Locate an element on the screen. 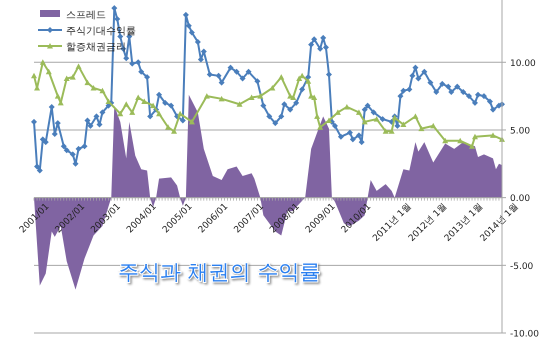 The height and width of the screenshot is (337, 540). legend-label: 스프레드 is located at coordinates (86, 15).